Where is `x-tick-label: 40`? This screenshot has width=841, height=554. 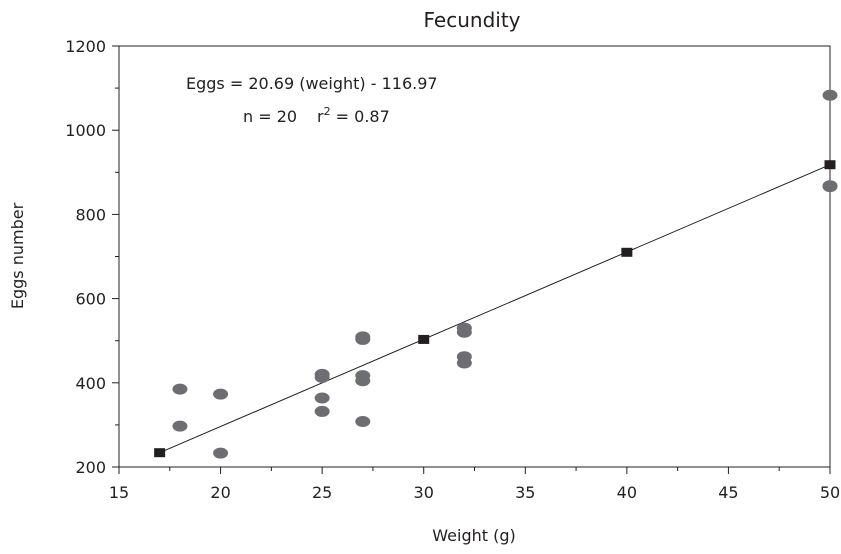 x-tick-label: 40 is located at coordinates (627, 492).